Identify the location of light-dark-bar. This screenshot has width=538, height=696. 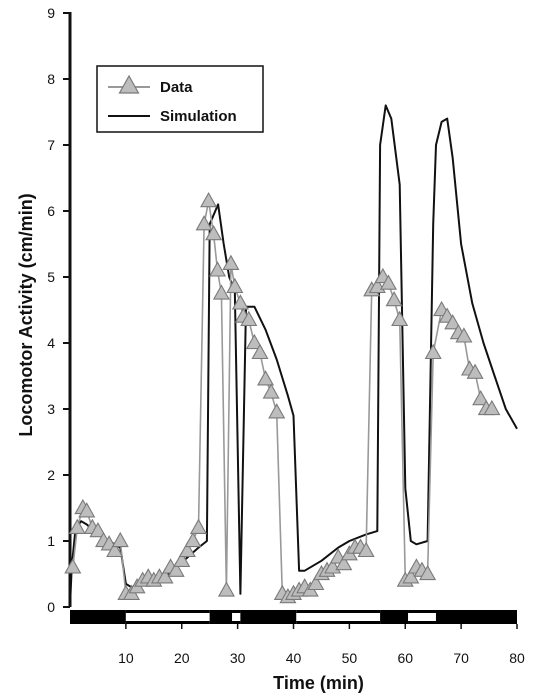
(293, 617).